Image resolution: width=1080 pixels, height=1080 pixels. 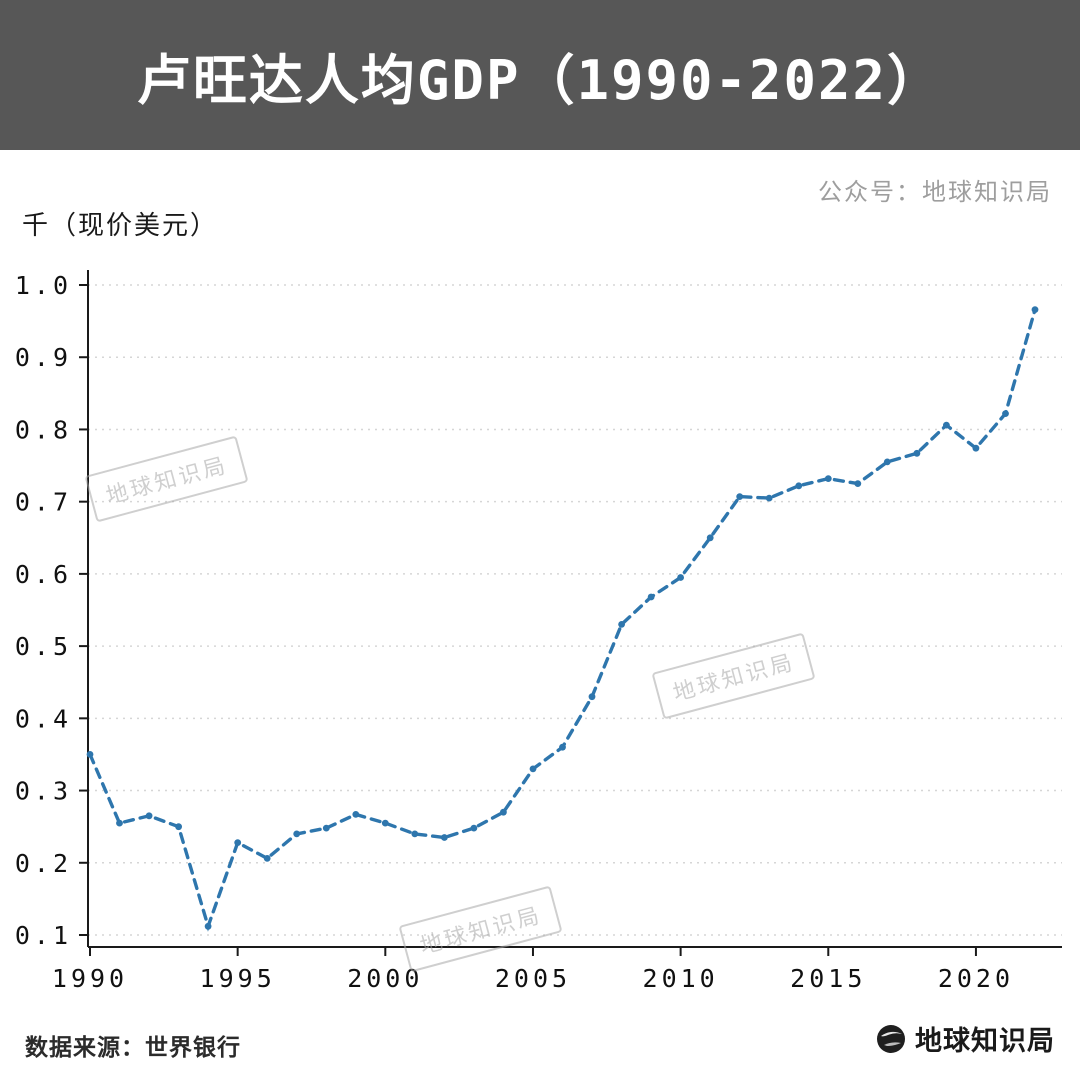 I want to click on title-bar: 卢旺达人均GDP（1990-2022）, so click(x=540, y=75).